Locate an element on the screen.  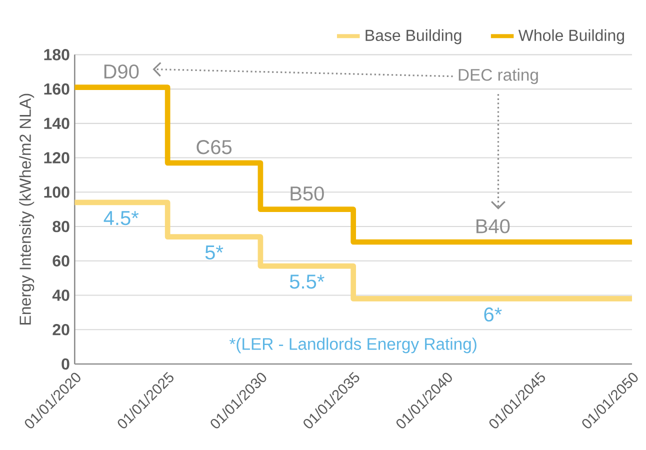
annotation: C65 is located at coordinates (214, 147).